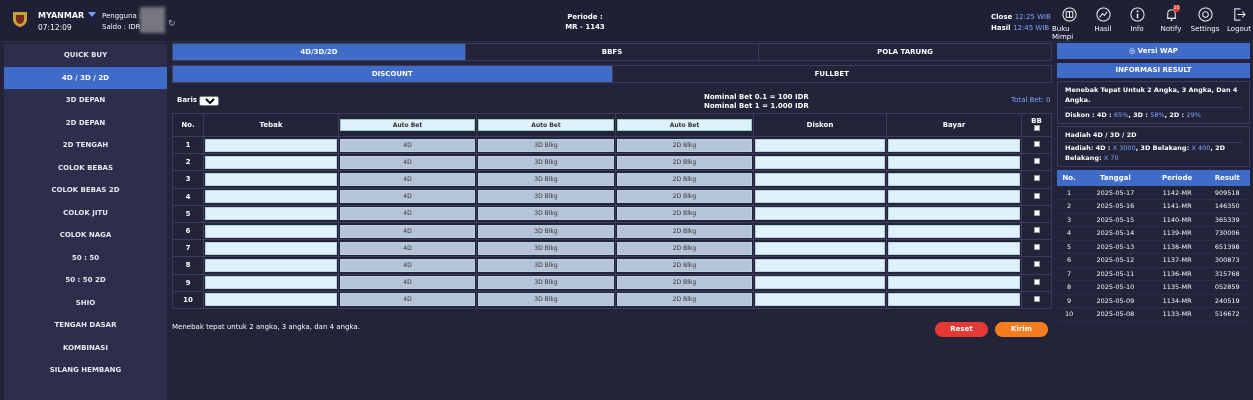  Describe the element at coordinates (122, 16) in the screenshot. I see `user-label: Pengguna :` at that location.